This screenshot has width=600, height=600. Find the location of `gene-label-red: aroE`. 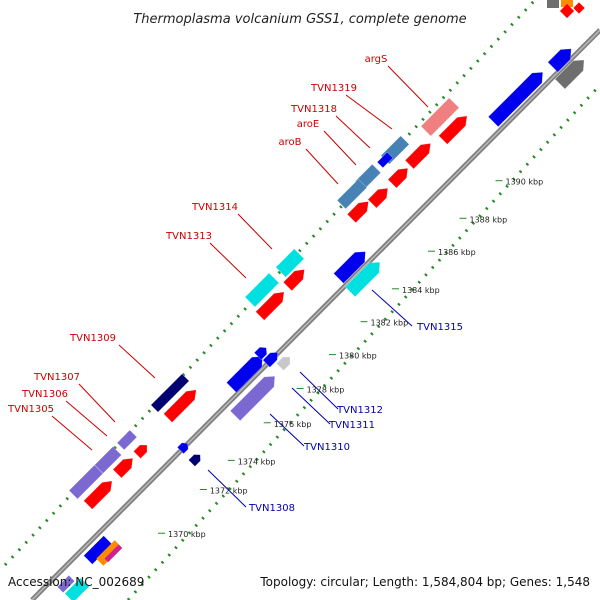

gene-label-red: aroE is located at coordinates (308, 124).